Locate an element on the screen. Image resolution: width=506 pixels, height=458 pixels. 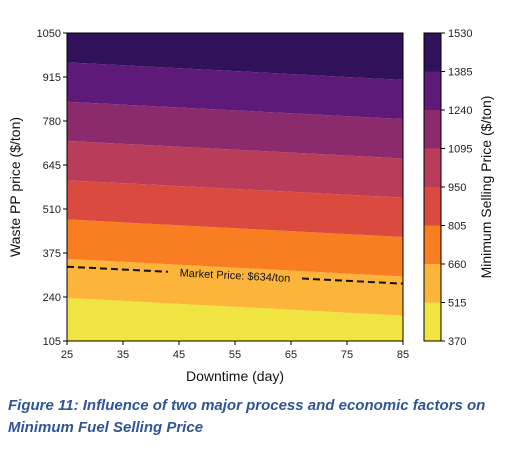
x-tick-label: 25 is located at coordinates (67, 355).